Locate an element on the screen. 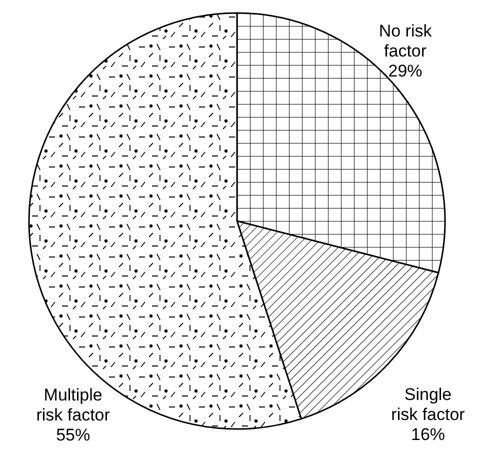 The height and width of the screenshot is (453, 477). slice-label: No risk factor is located at coordinates (405, 42).